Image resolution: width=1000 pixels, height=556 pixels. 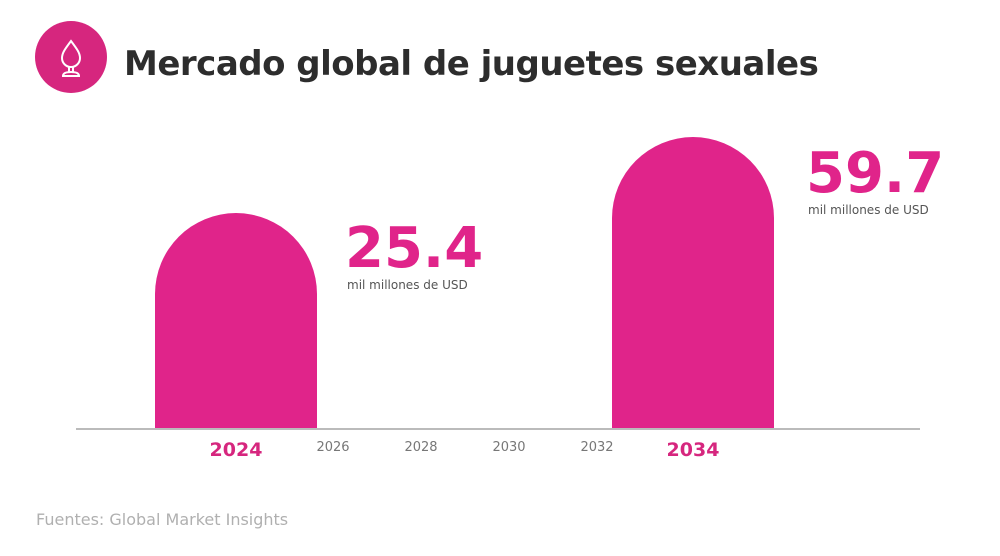 I want to click on data-label-2034: 59.7, so click(x=875, y=173).